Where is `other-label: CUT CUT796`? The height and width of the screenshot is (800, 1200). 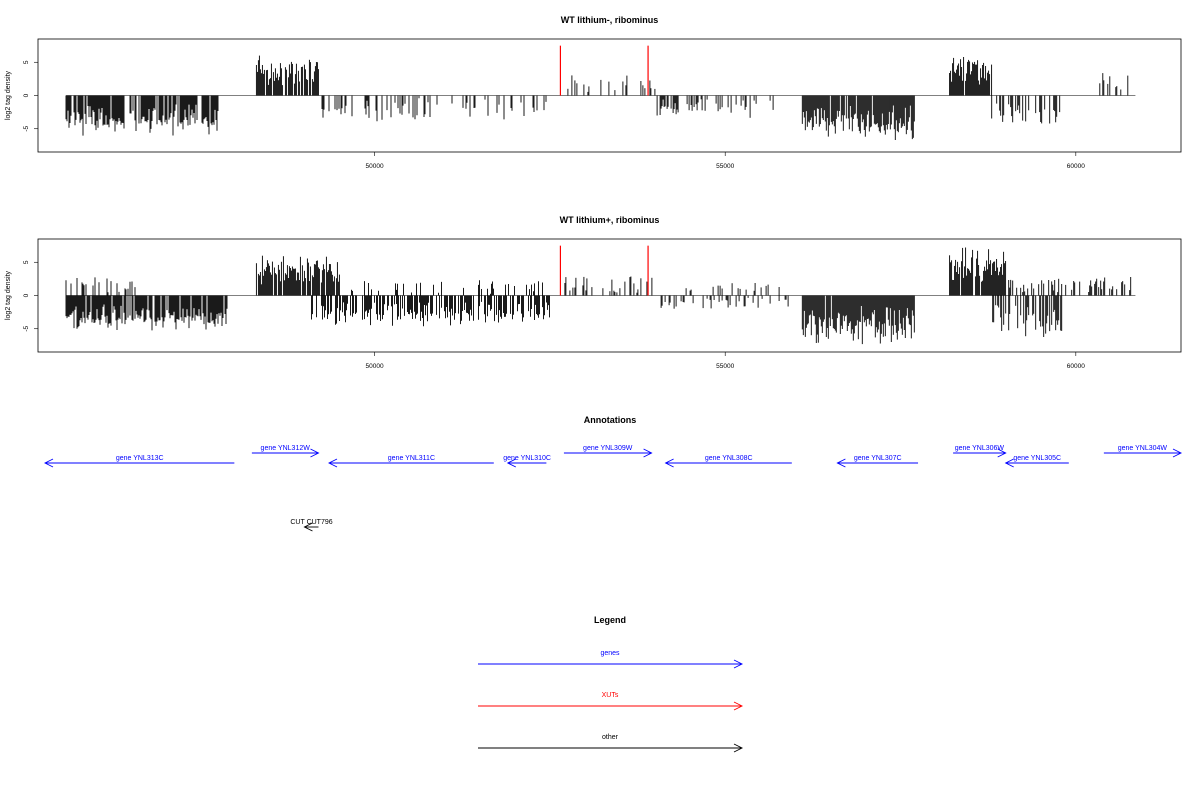 other-label: CUT CUT796 is located at coordinates (311, 522).